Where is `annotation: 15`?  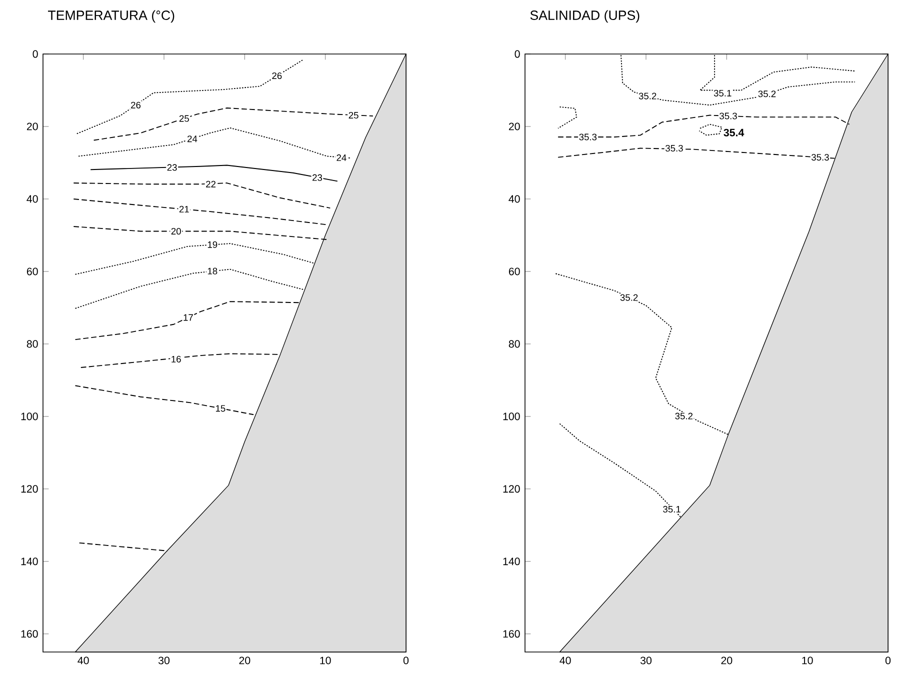
annotation: 15 is located at coordinates (221, 408).